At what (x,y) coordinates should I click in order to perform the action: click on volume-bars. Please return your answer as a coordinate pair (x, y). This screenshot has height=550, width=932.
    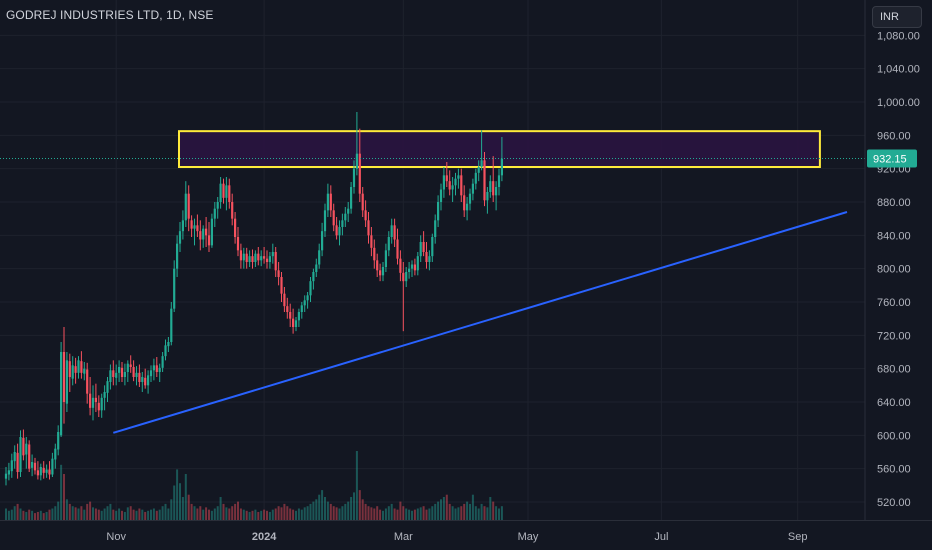
    Looking at the image, I should click on (254, 485).